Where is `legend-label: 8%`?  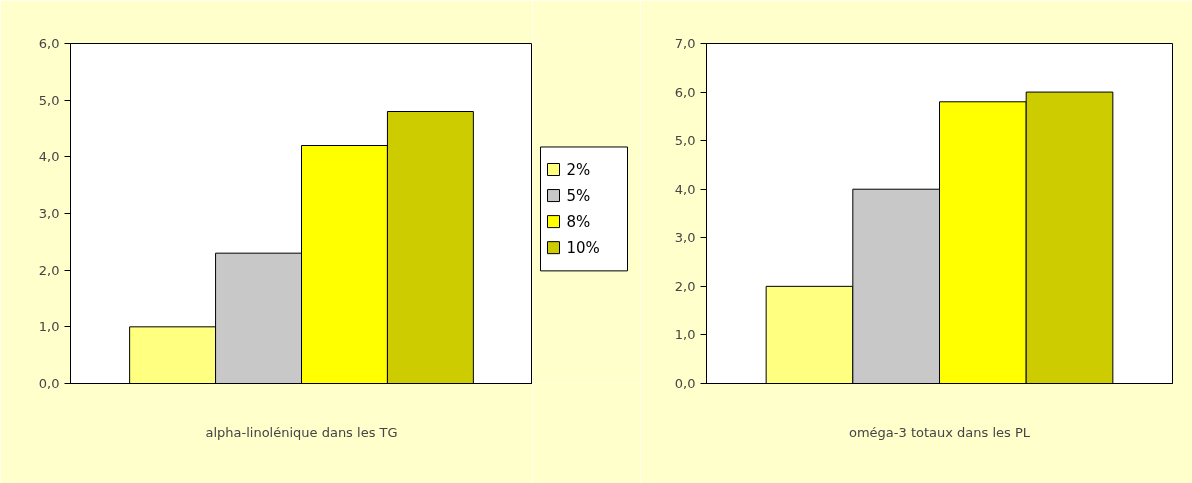
legend-label: 8% is located at coordinates (578, 221).